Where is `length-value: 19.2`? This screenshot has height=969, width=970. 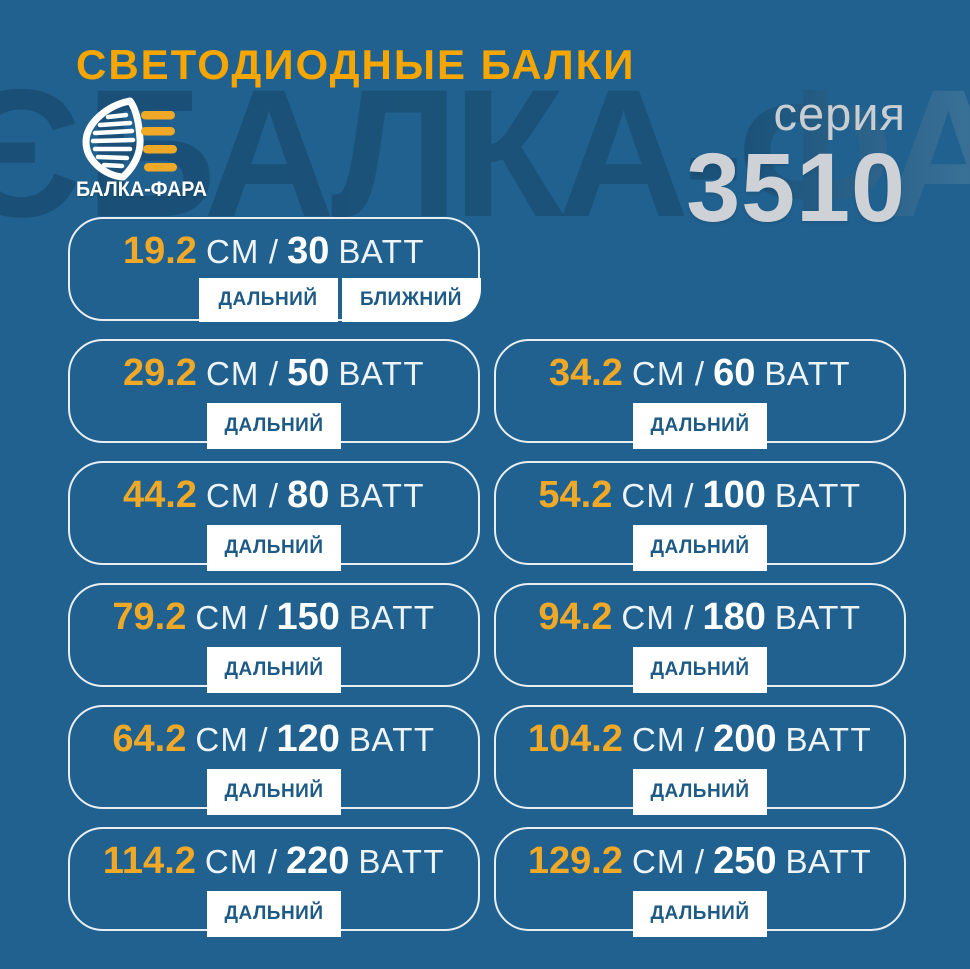 length-value: 19.2 is located at coordinates (159, 251).